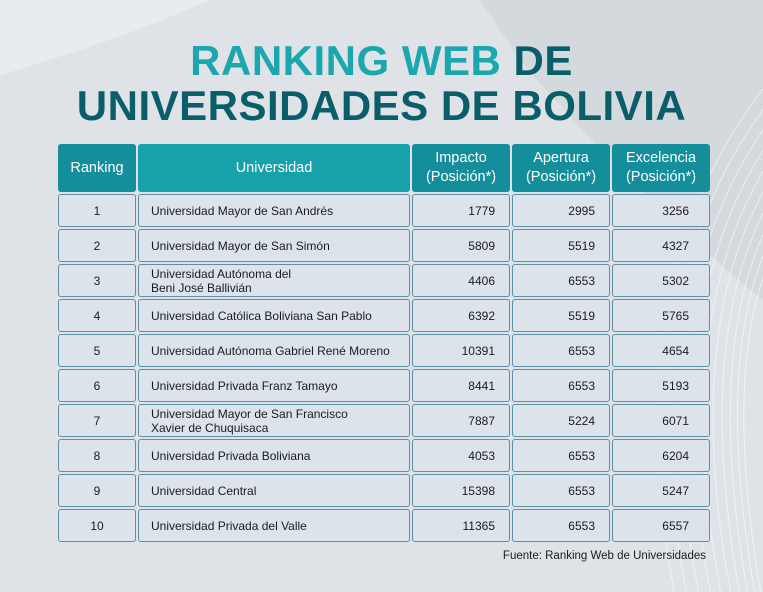 This screenshot has width=763, height=592. I want to click on cell-ranking: 8, so click(97, 455).